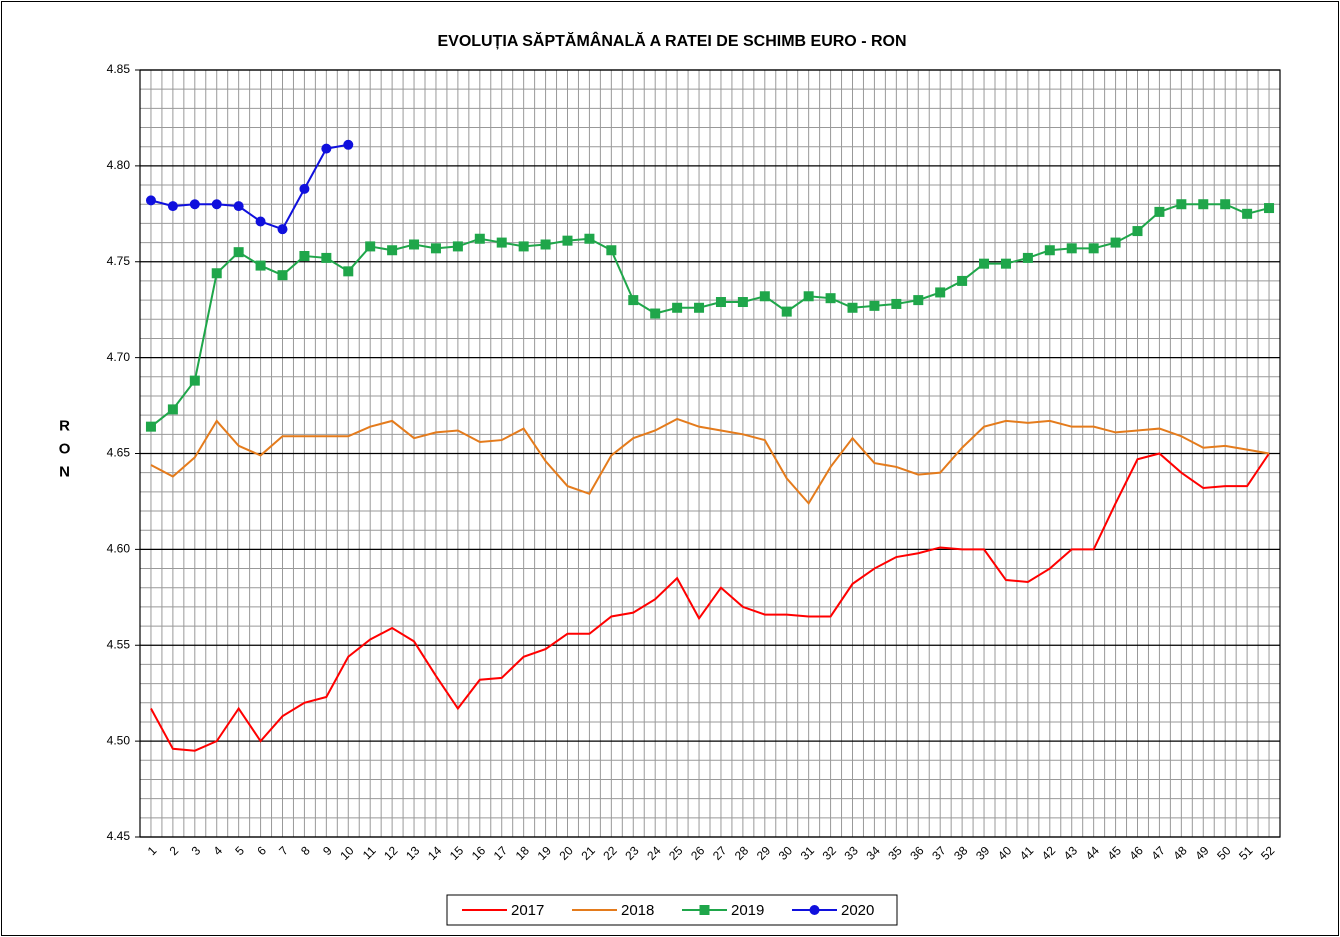  Describe the element at coordinates (527, 910) in the screenshot. I see `legend-label: 2017` at that location.